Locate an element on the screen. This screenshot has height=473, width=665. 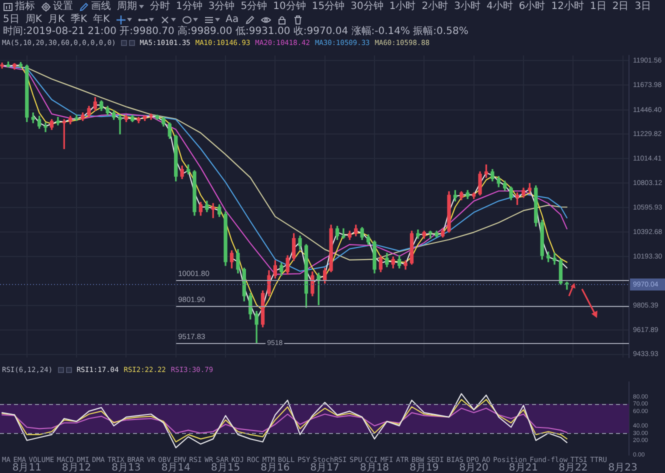
text: 3日 is located at coordinates (643, 6).